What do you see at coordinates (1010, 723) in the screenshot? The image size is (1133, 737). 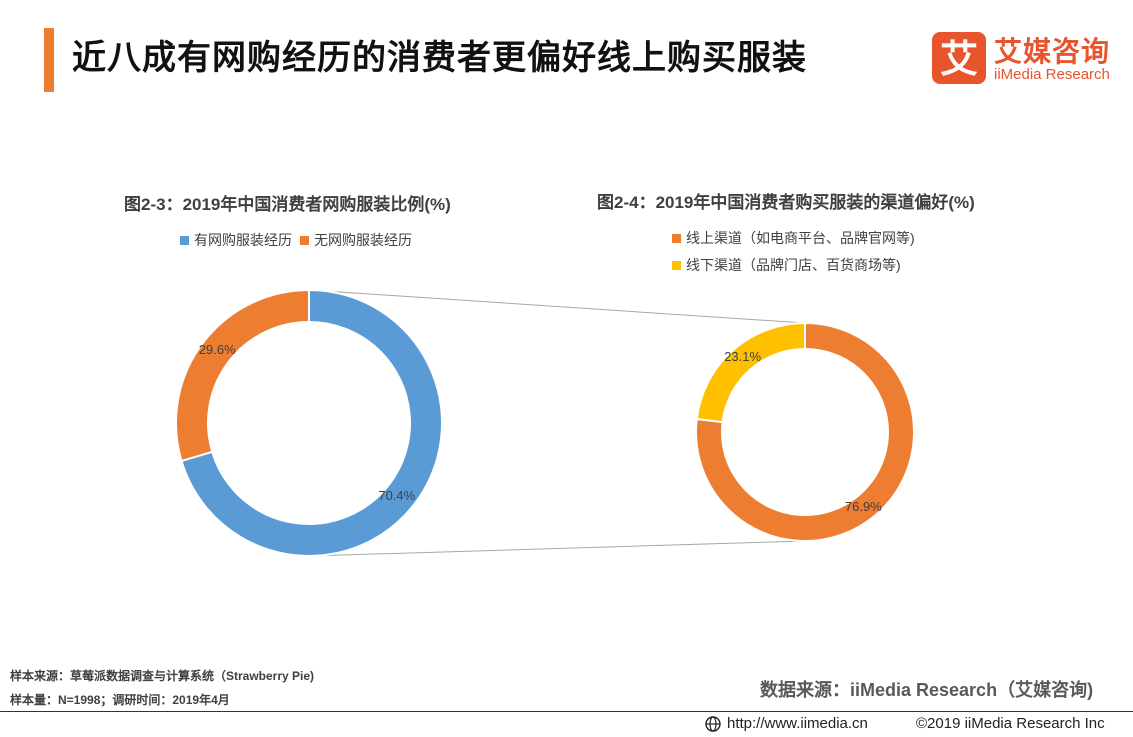 I see `footer-copyright: ©2019 iiMedia Research Inc` at bounding box center [1010, 723].